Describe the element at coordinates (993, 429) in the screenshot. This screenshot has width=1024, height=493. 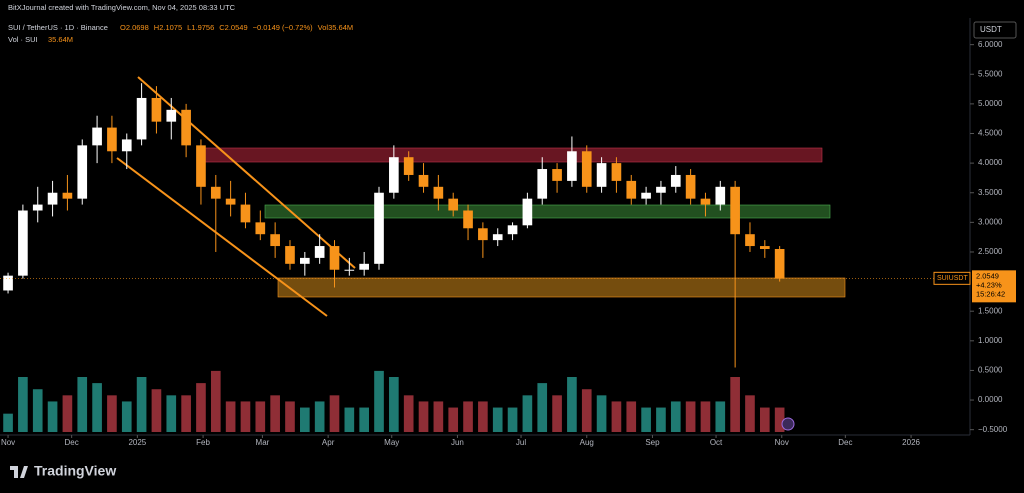
I see `y-tick-label: −0.5000` at that location.